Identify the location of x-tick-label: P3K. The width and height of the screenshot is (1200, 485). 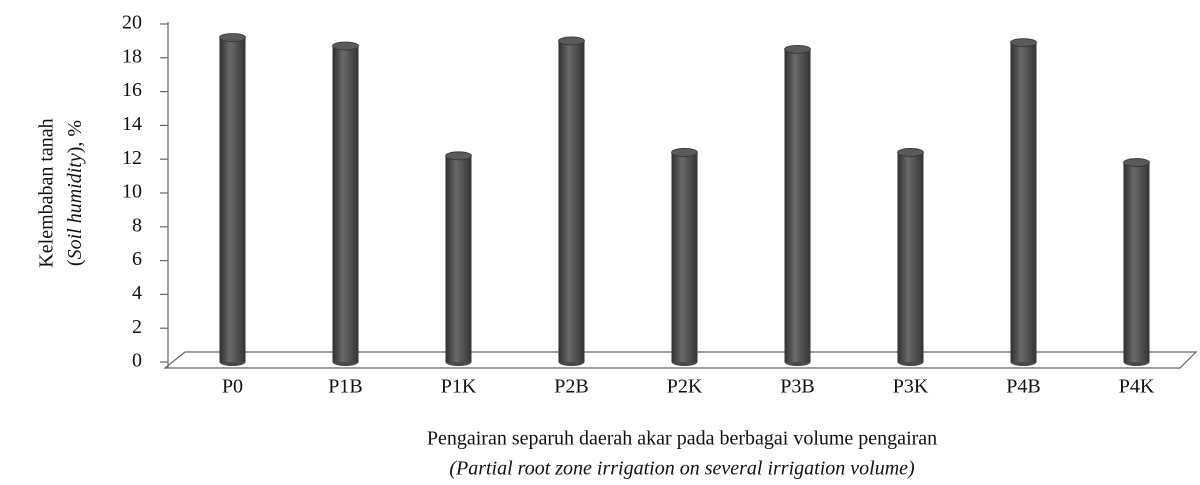
(911, 387).